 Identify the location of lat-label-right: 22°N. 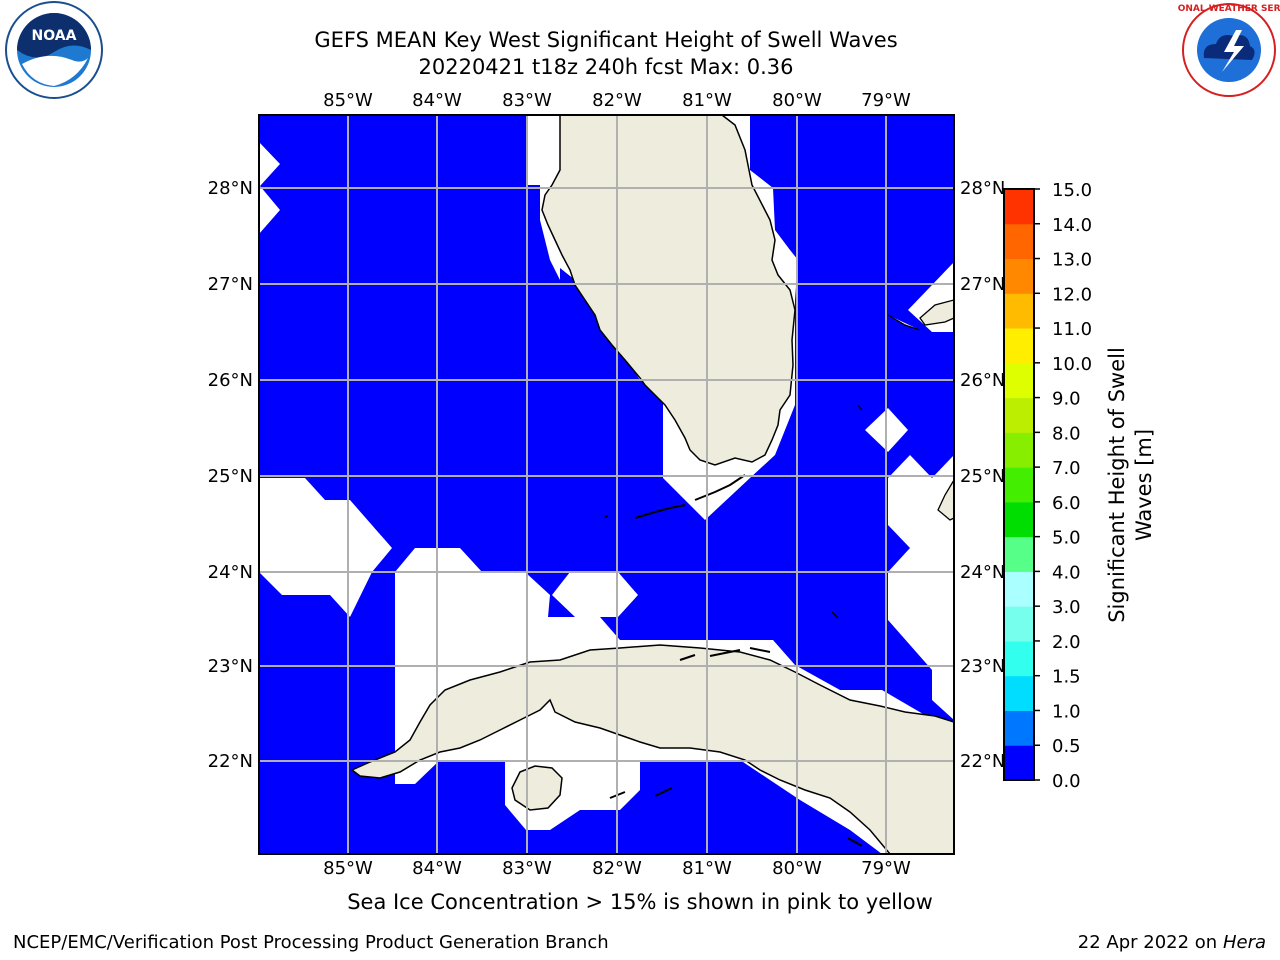
(982, 761).